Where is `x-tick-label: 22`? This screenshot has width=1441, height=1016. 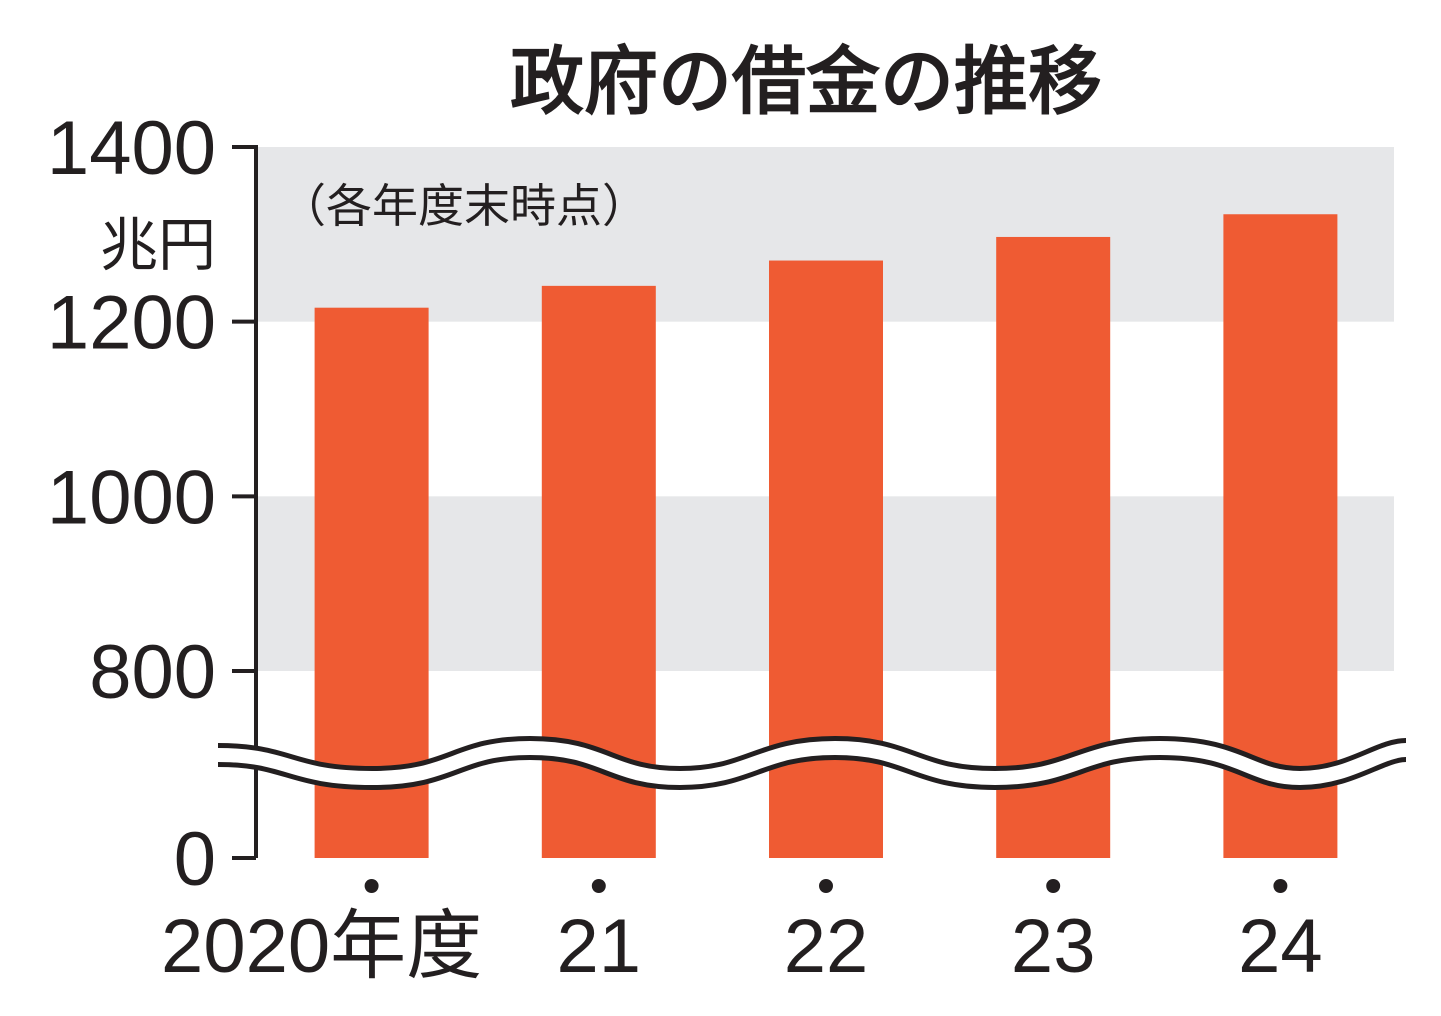
x-tick-label: 22 is located at coordinates (826, 946).